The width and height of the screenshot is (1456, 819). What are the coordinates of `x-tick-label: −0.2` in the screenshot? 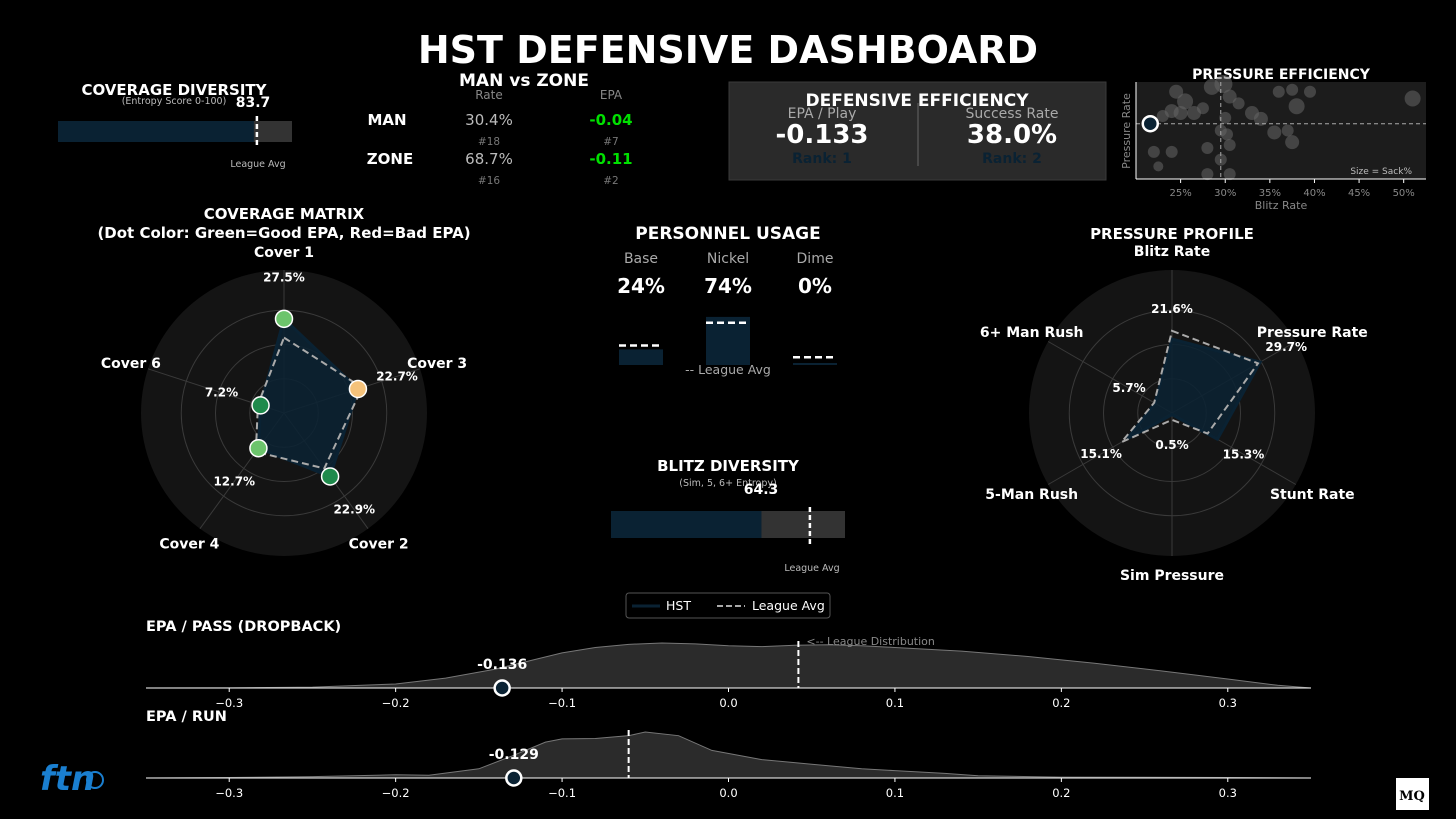 It's located at (396, 703).